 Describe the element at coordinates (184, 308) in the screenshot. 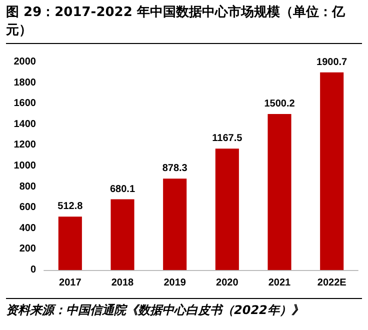

I see `text: 资料来源：中国信通院《数据中心白皮书（2022年）》` at that location.